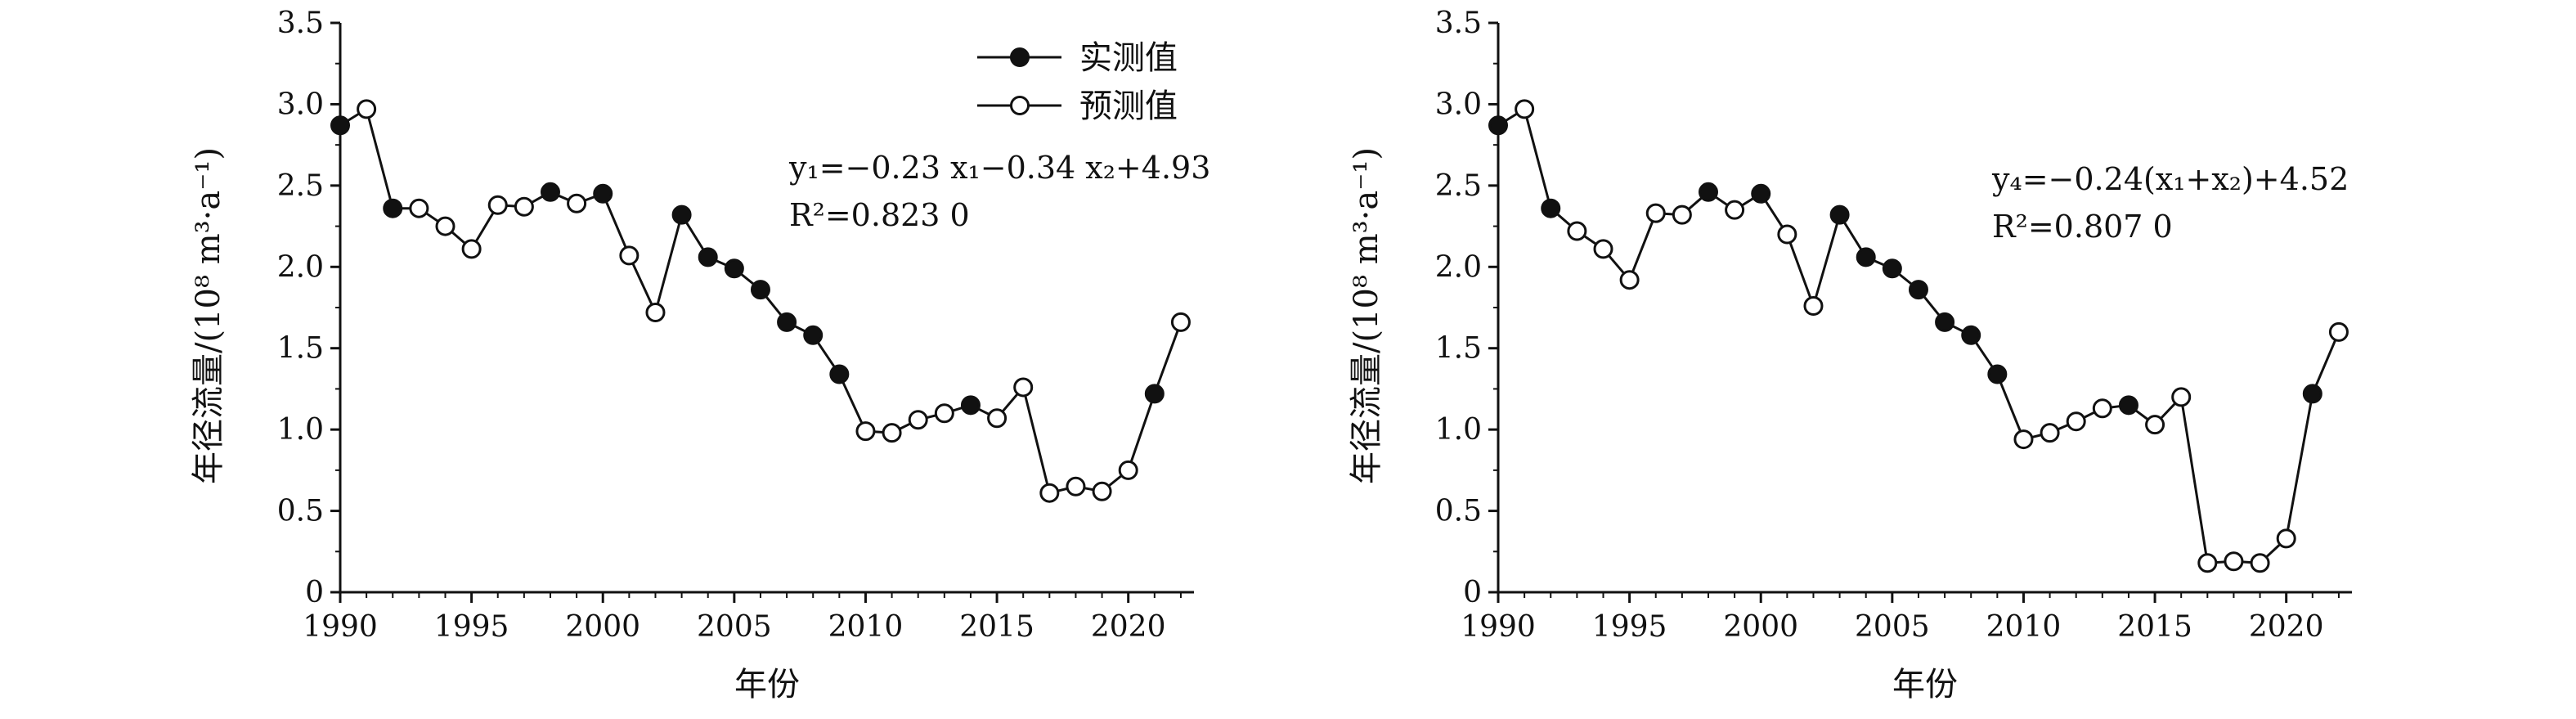  I want to click on y-axis-title: 年径流量/(10⁸ m³·a⁻¹), so click(1366, 315).